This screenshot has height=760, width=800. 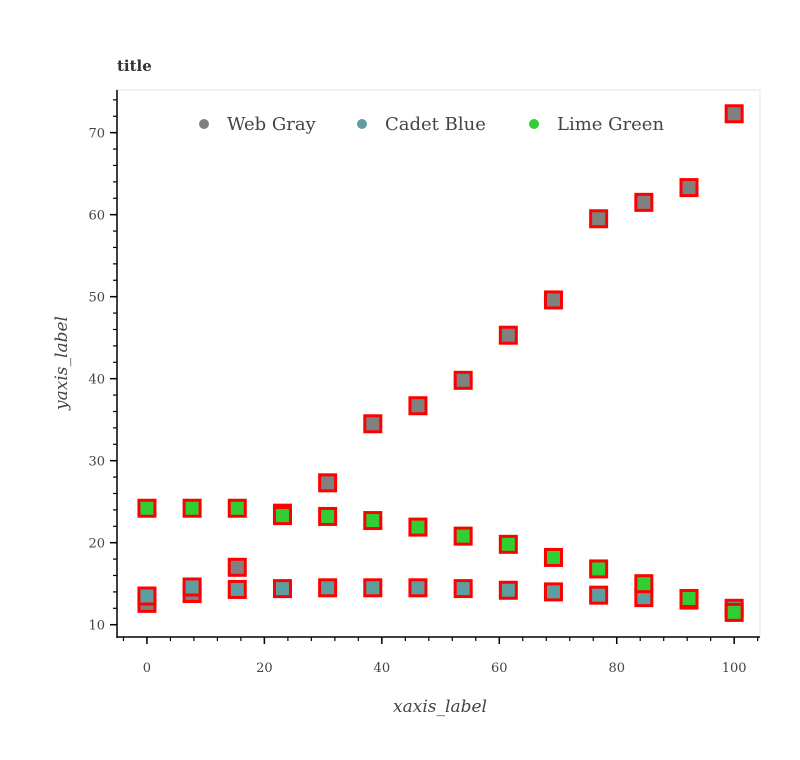 I want to click on legend-marker-cadet-blue, so click(x=362, y=124).